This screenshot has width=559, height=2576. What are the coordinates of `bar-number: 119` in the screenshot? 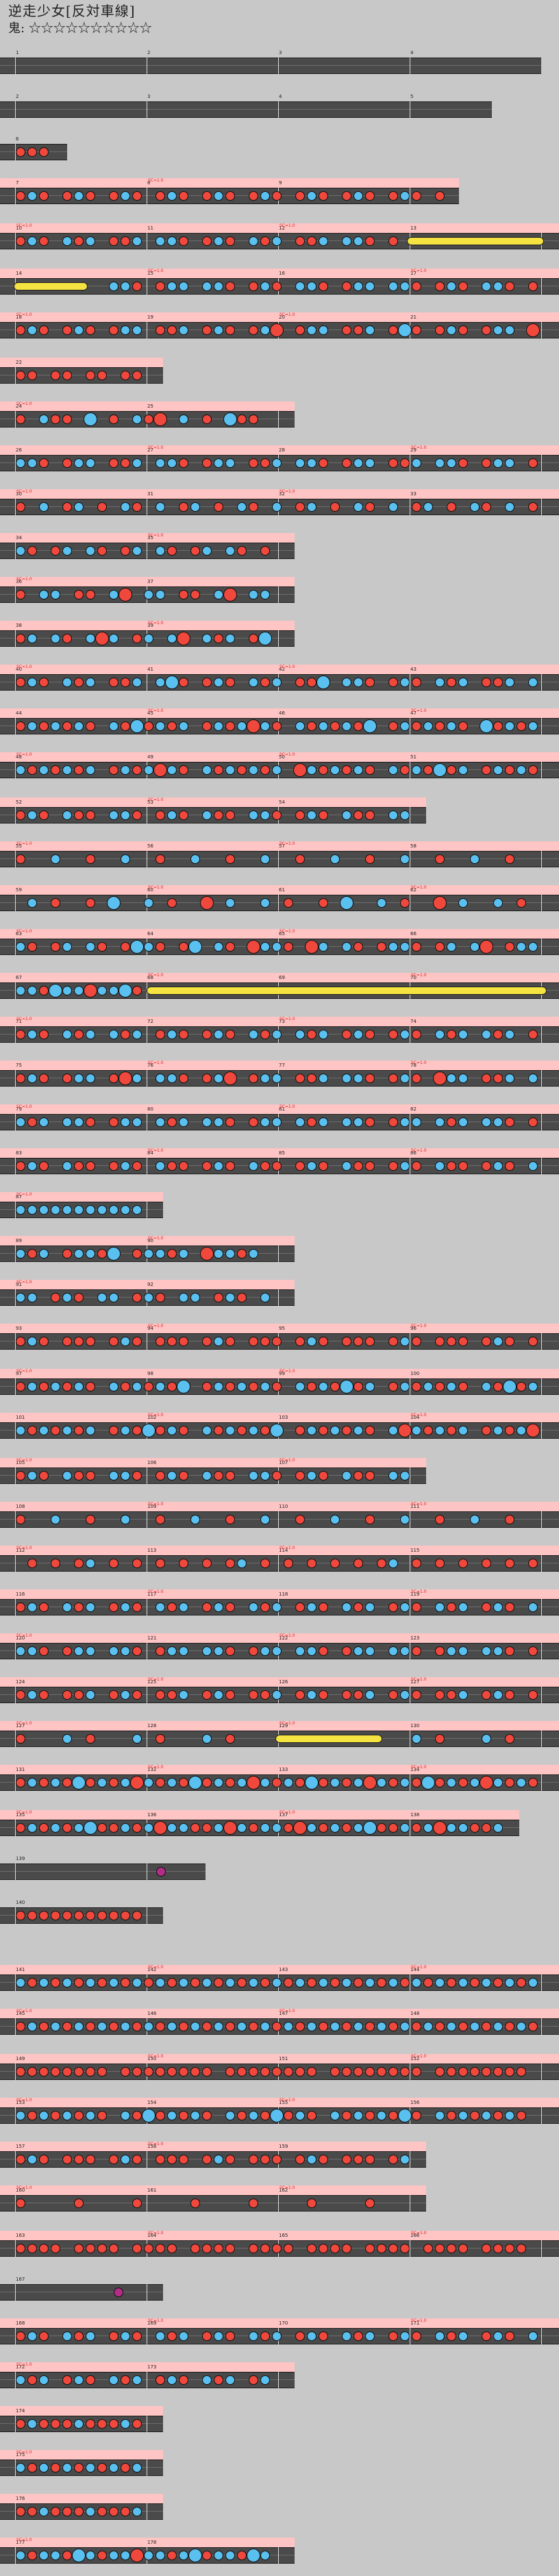 It's located at (415, 1594).